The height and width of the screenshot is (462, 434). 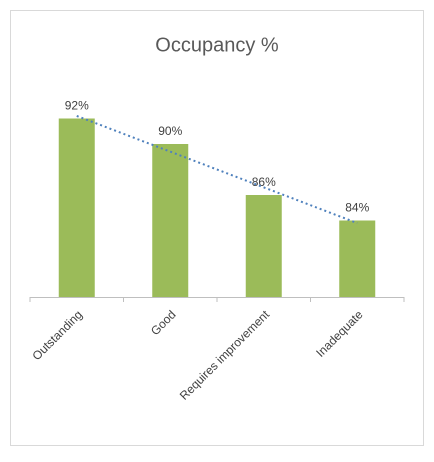 What do you see at coordinates (77, 106) in the screenshot?
I see `data-label: 92%` at bounding box center [77, 106].